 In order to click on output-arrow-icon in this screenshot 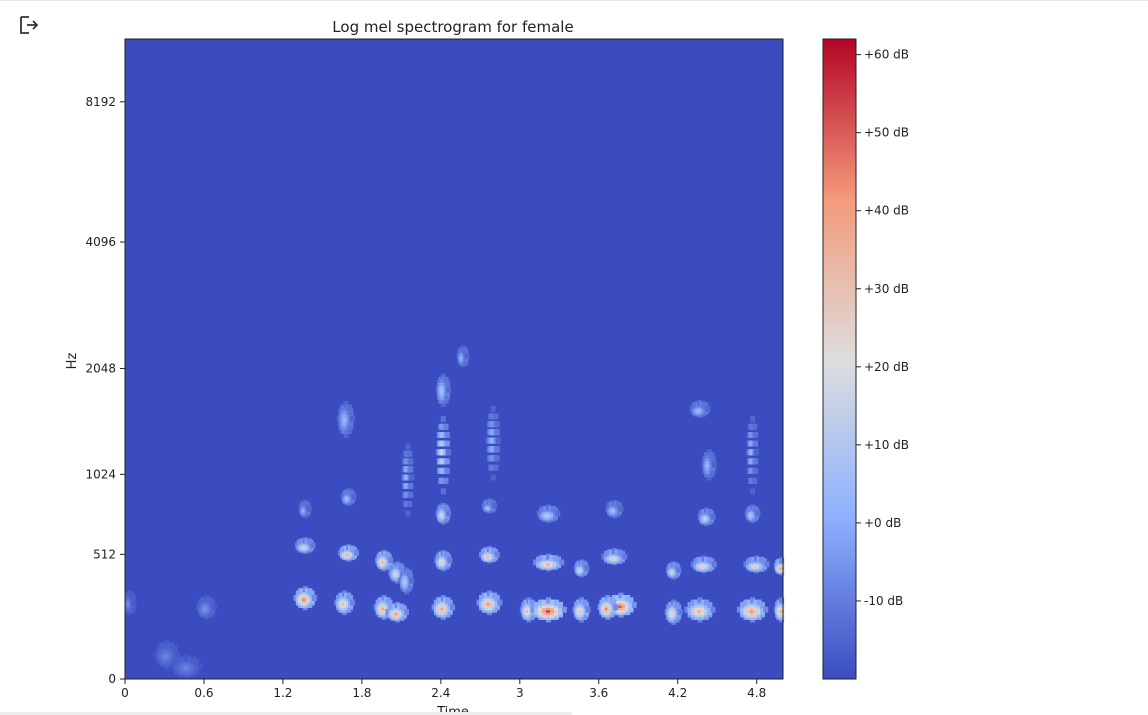, I will do `click(29, 25)`.